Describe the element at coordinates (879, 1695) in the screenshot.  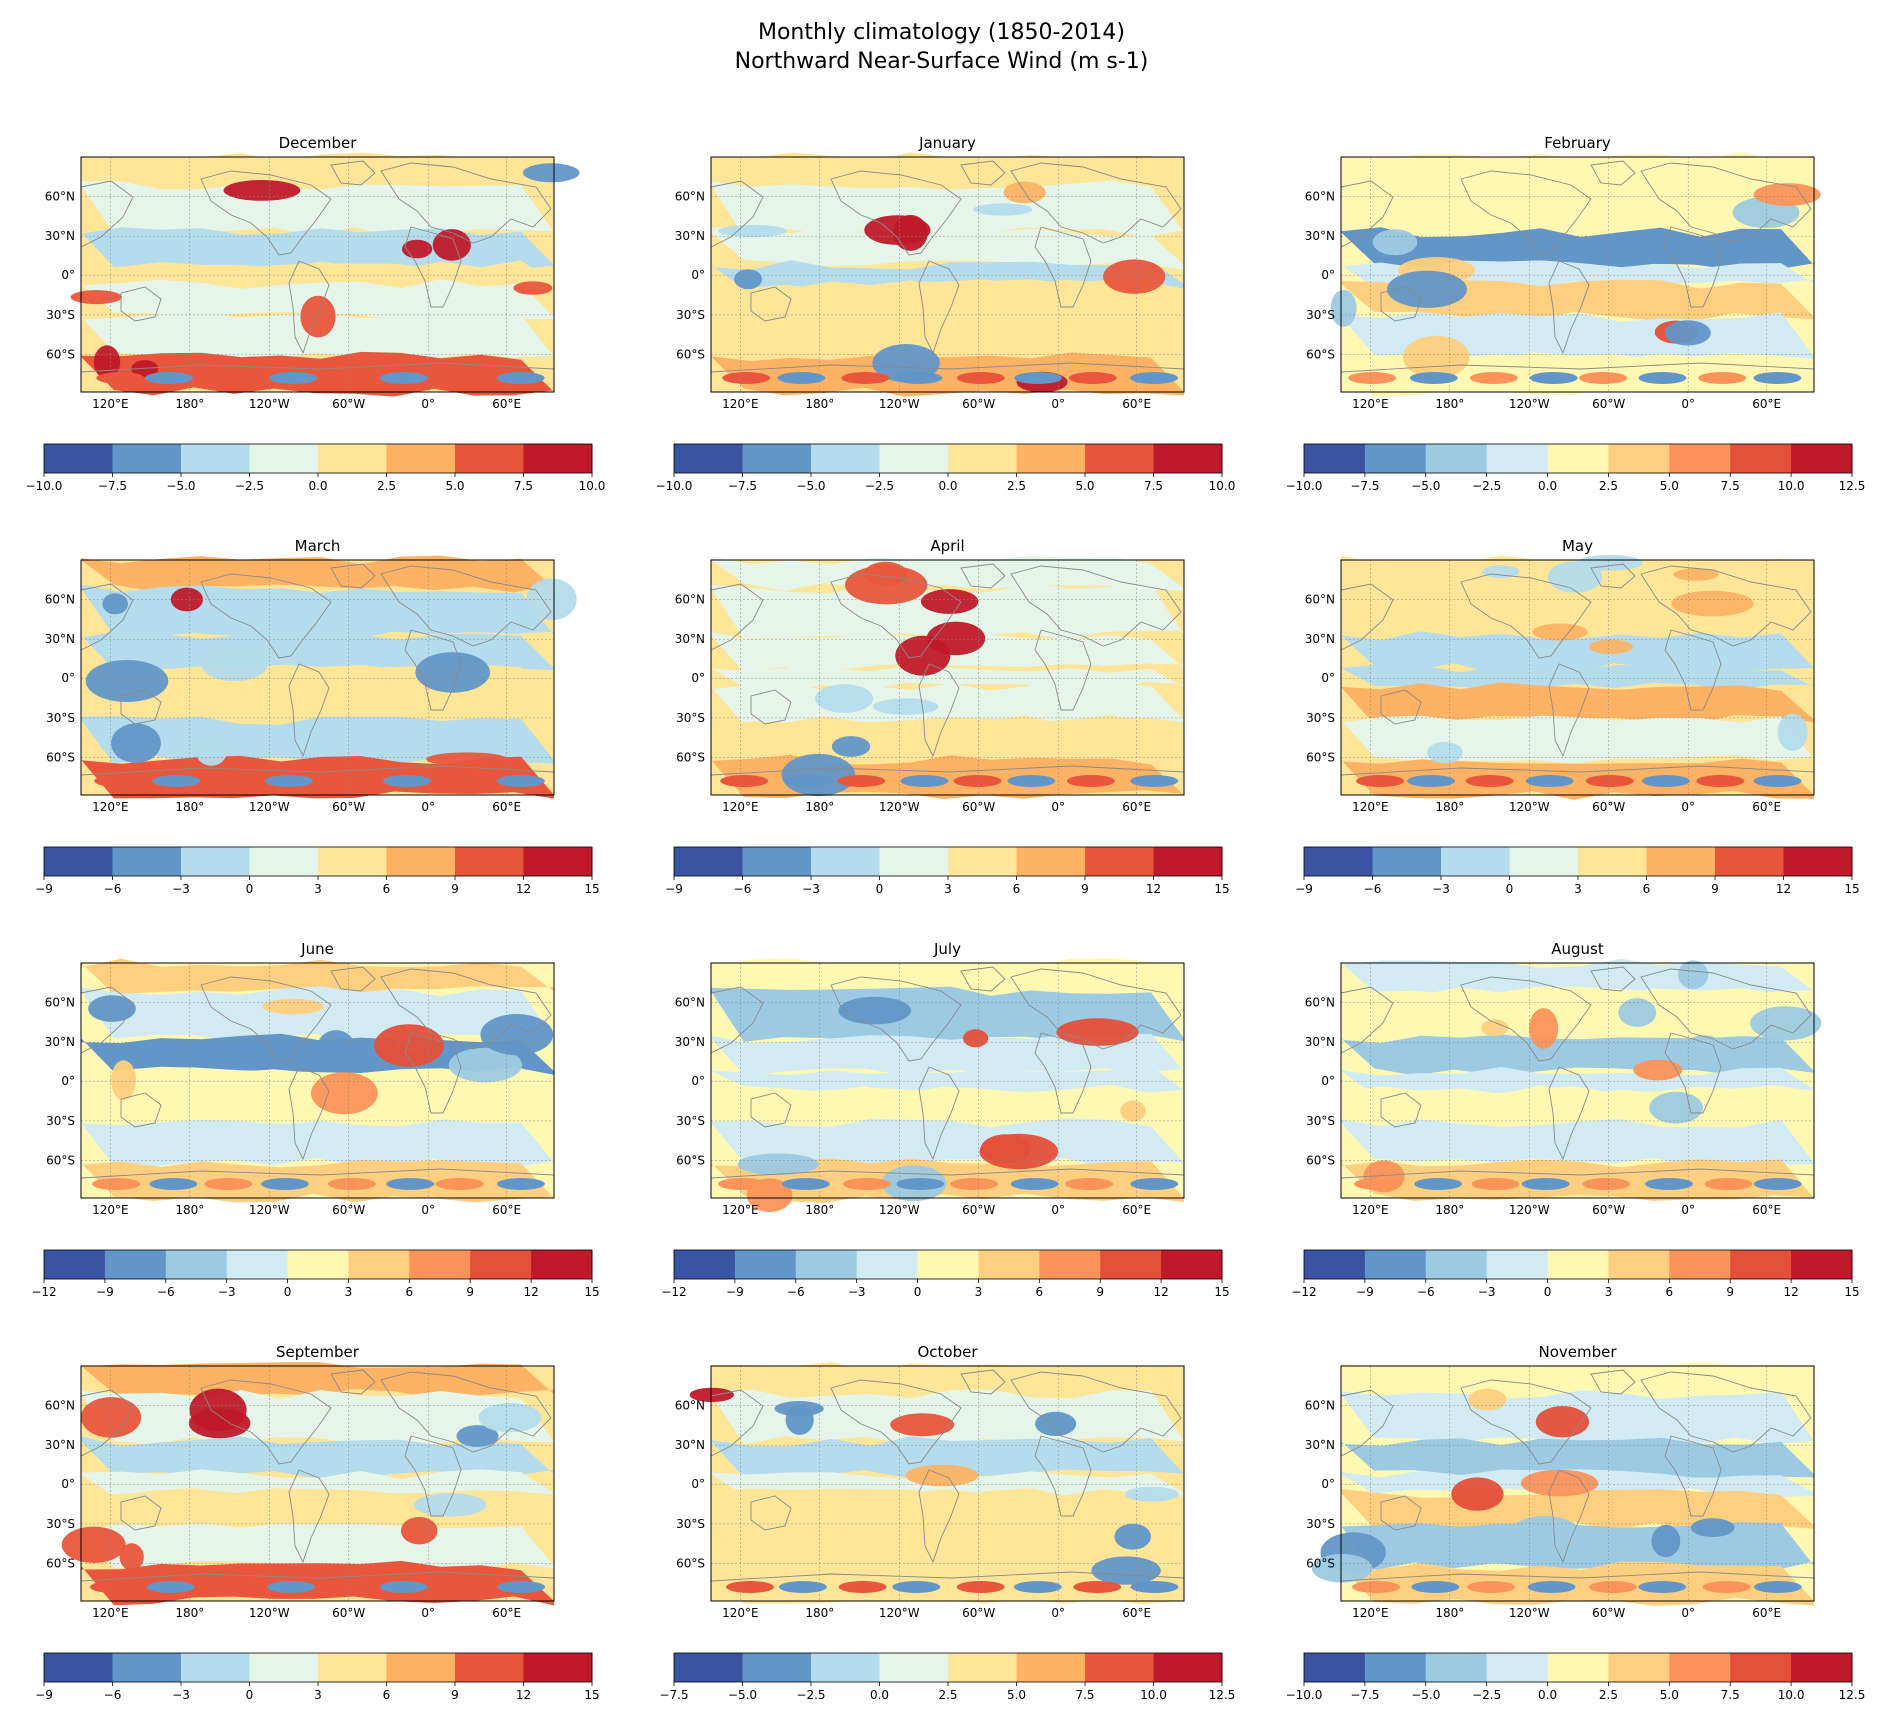
I see `colorbar-tick-label: 0.0` at that location.